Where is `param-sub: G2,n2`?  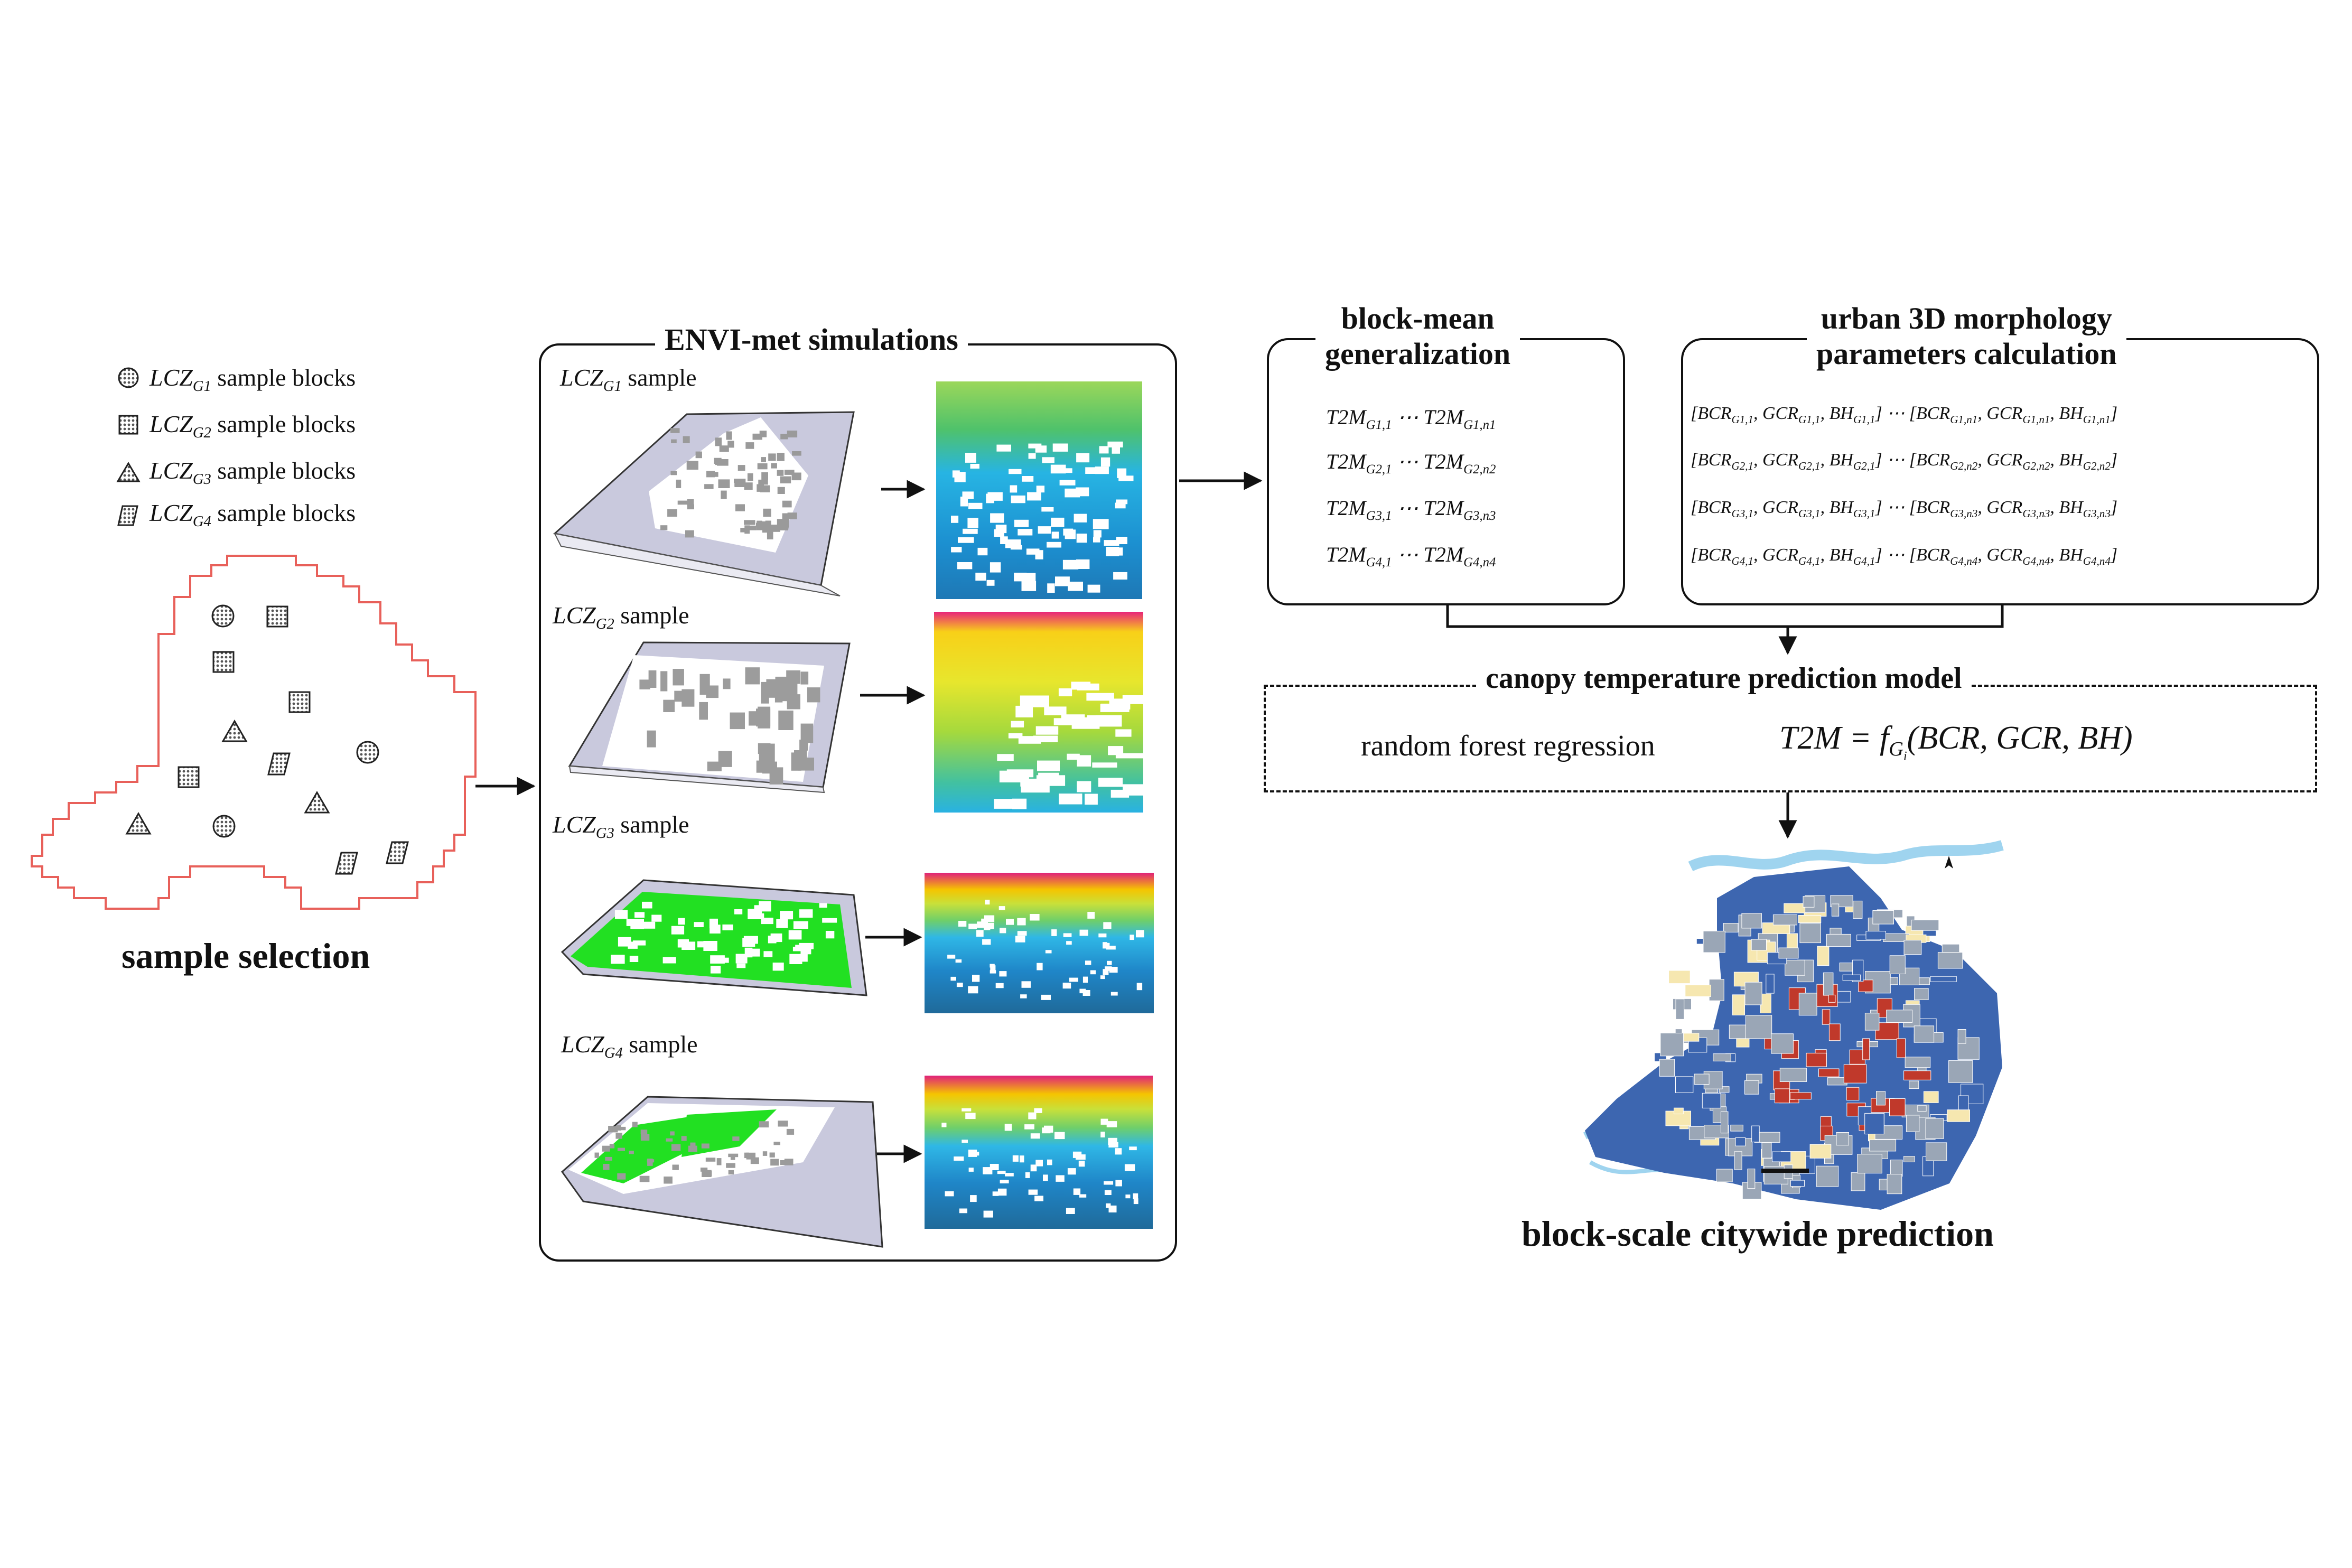
param-sub: G2,n2 is located at coordinates (2036, 465).